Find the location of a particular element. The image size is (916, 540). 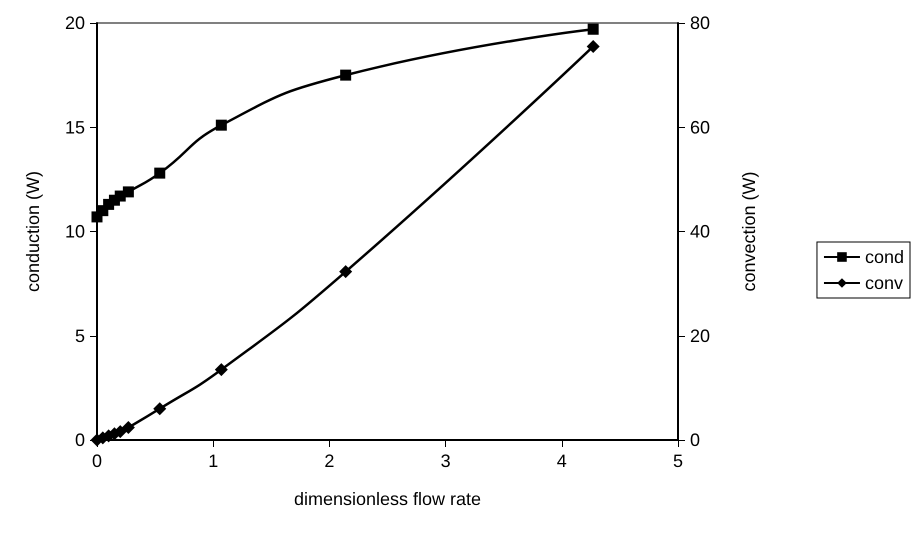

y2-tick-label: 80 is located at coordinates (700, 23).